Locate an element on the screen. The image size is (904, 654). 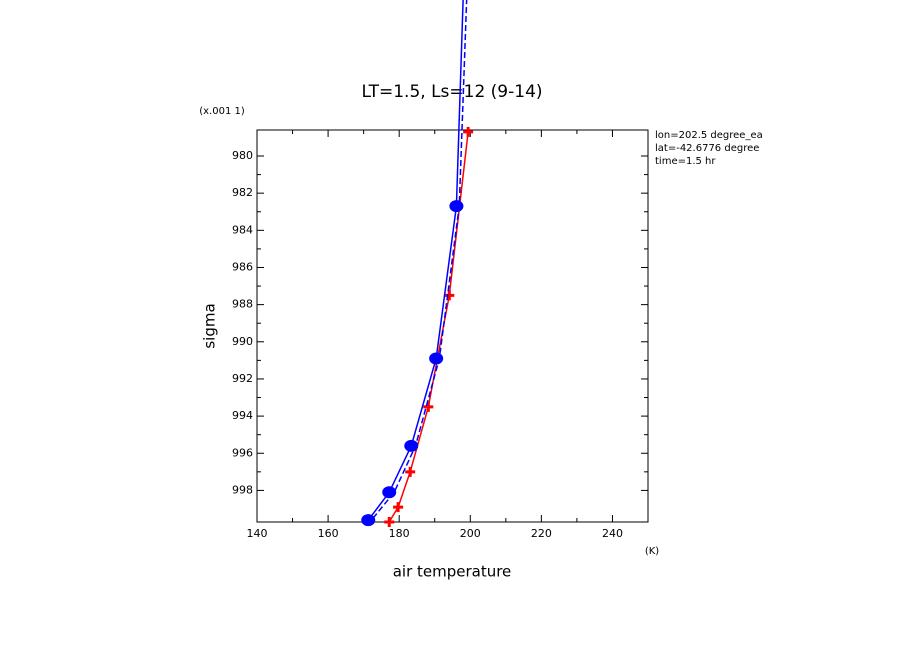
y-tick-label: 986 is located at coordinates (242, 266).